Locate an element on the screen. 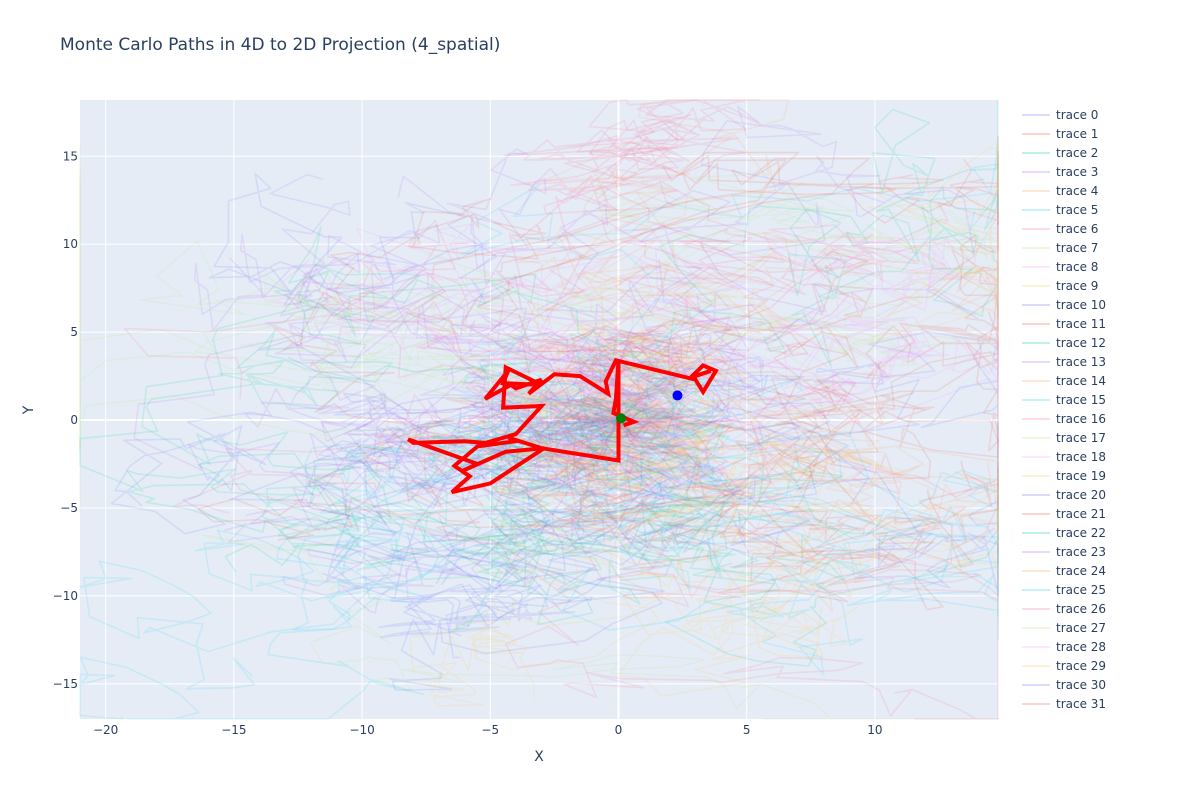  legend-label: trace 5 is located at coordinates (1077, 210).